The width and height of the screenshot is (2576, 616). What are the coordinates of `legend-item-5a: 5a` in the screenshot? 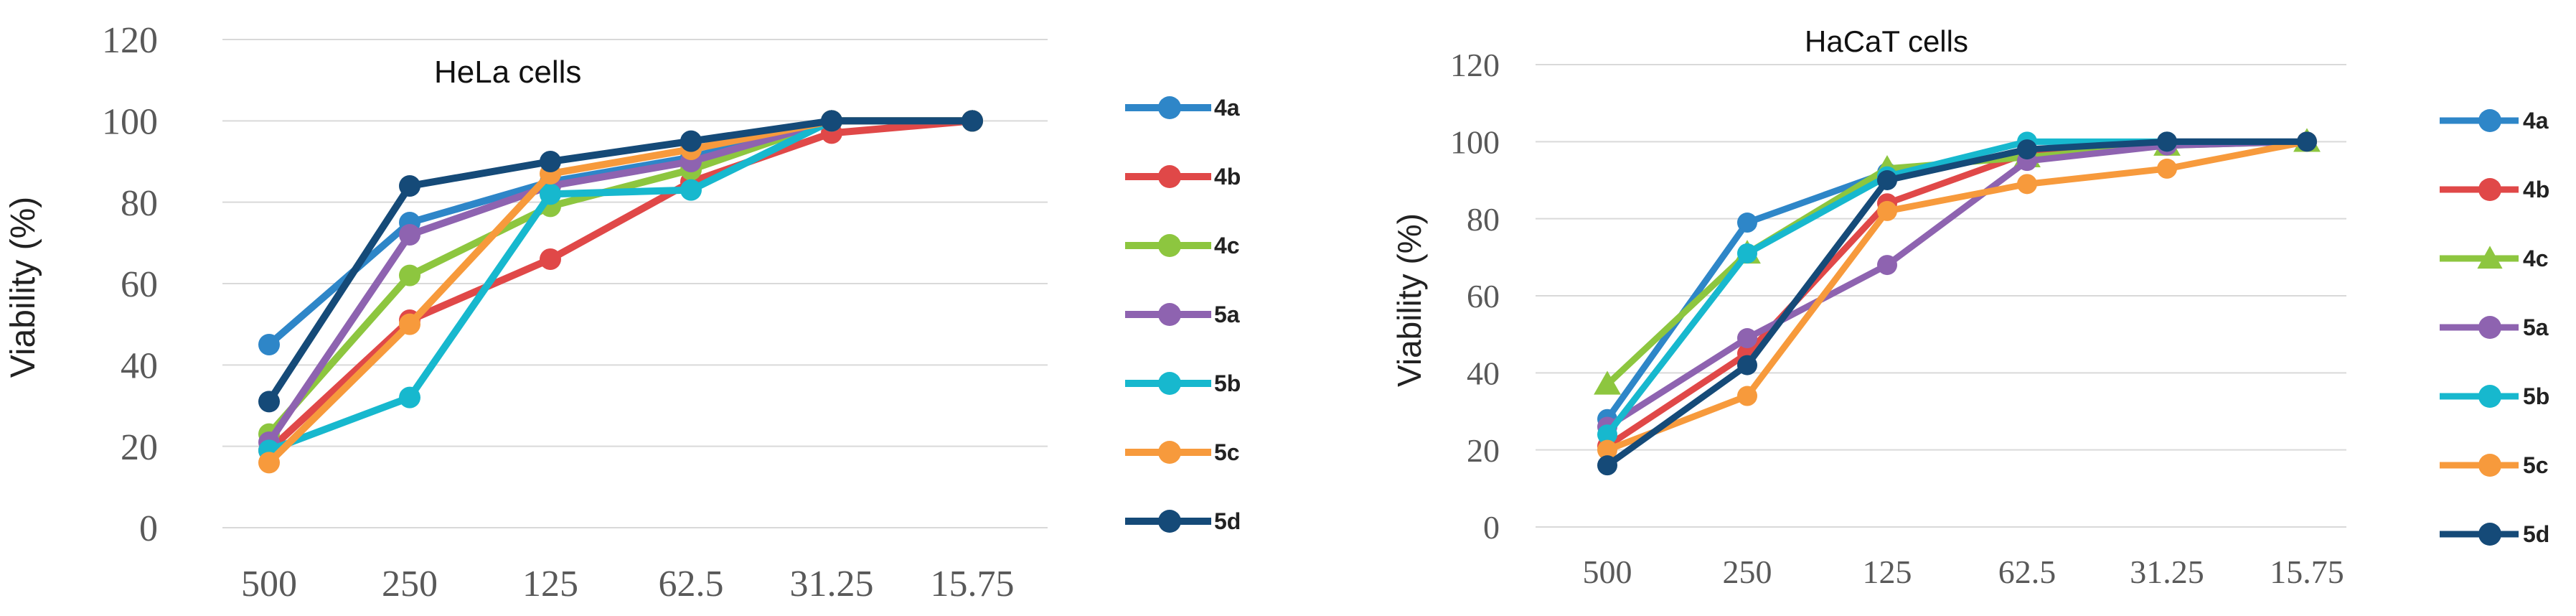 It's located at (1182, 314).